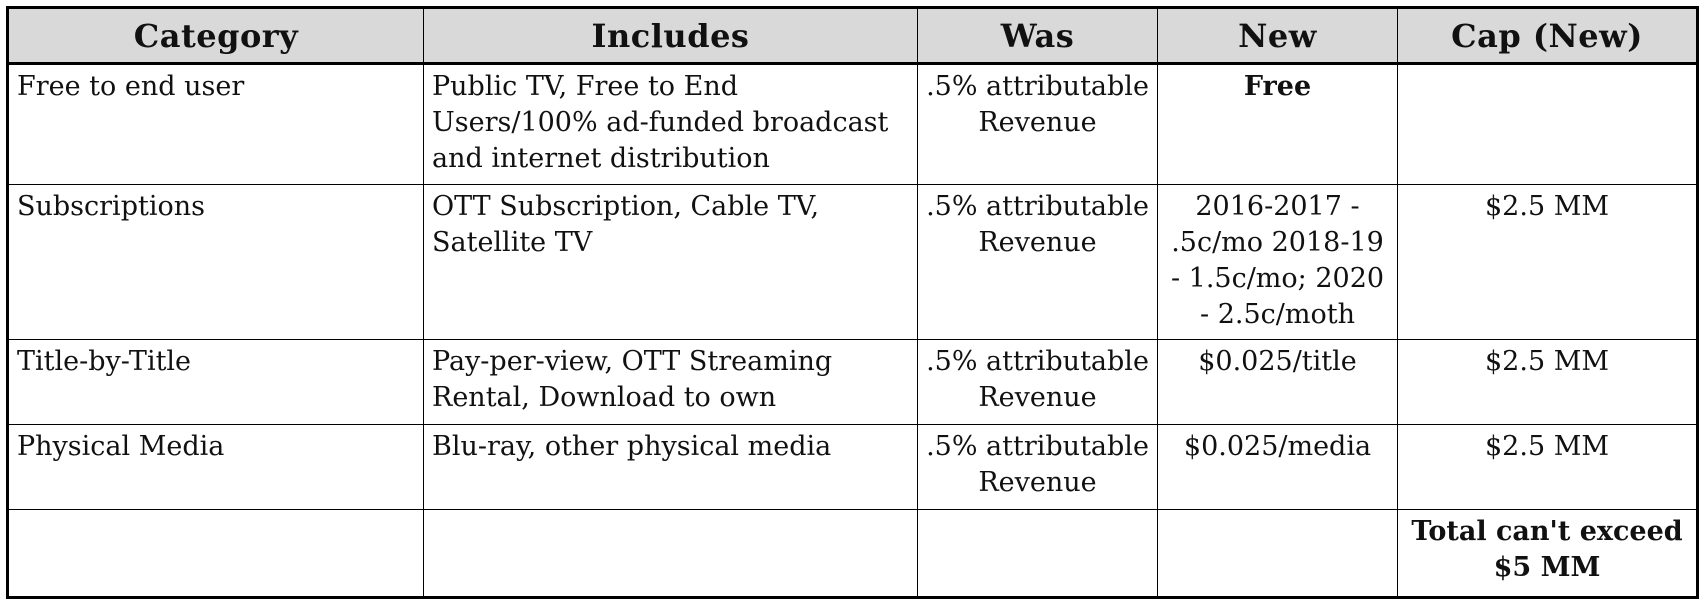 The width and height of the screenshot is (1703, 599). What do you see at coordinates (1547, 549) in the screenshot?
I see `total-cap-text: Total can't exceed $5 MM` at bounding box center [1547, 549].